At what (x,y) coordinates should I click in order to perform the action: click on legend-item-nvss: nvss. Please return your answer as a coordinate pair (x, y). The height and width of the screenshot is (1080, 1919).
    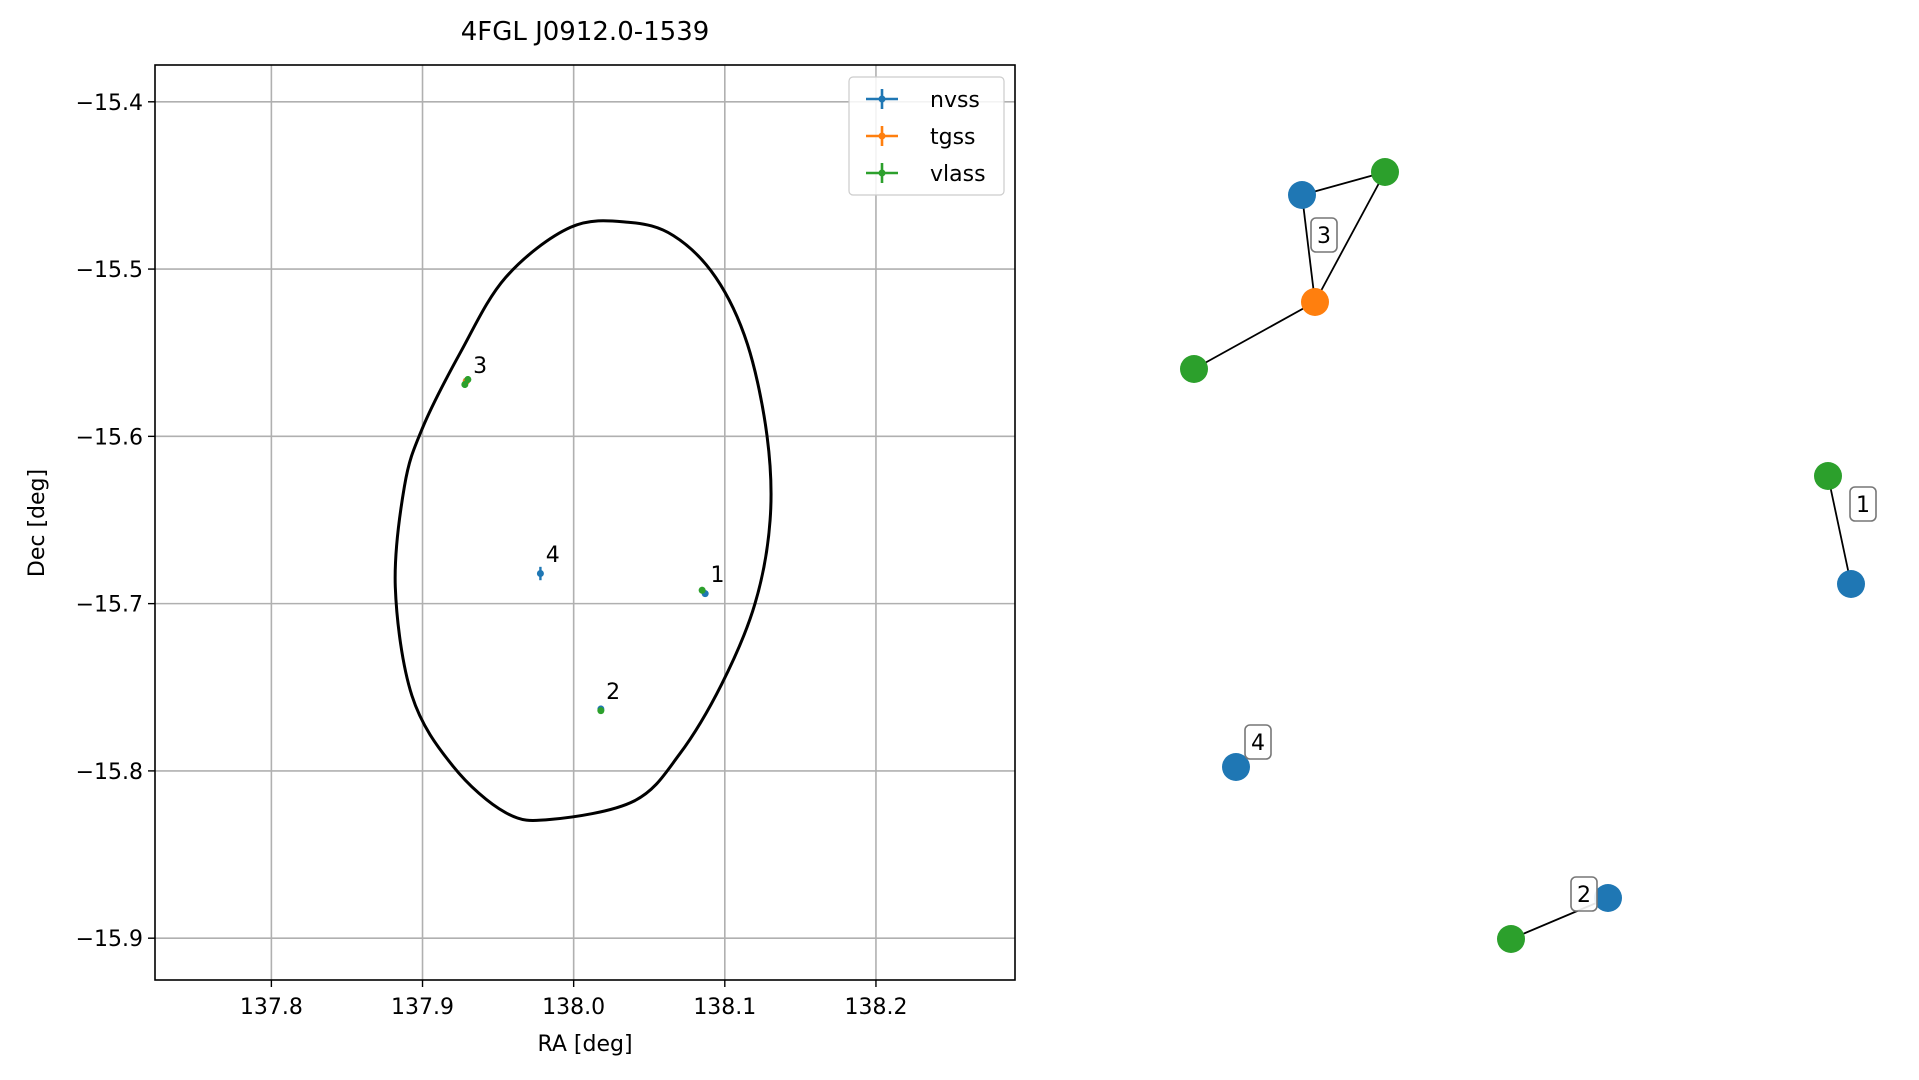
    Looking at the image, I should click on (923, 100).